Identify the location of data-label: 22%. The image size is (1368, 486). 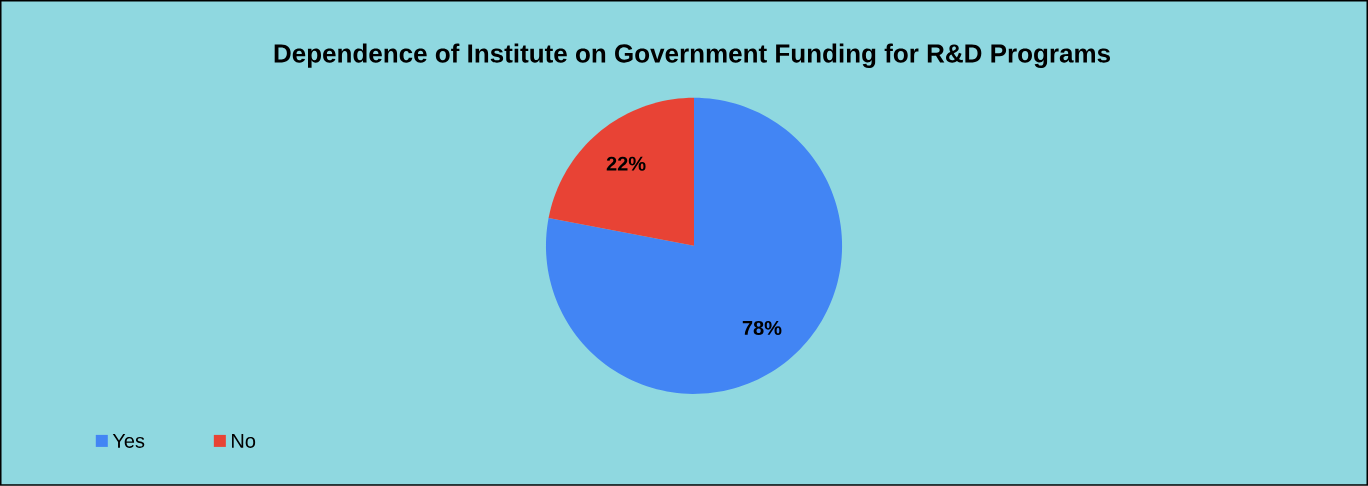
(626, 163).